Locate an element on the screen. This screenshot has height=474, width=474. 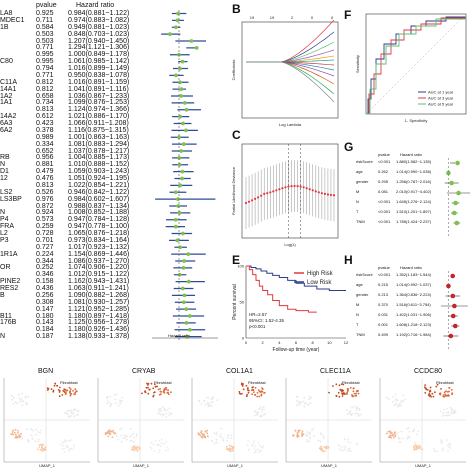
panelH-cell-label: TNM is located at coordinates (360, 334).